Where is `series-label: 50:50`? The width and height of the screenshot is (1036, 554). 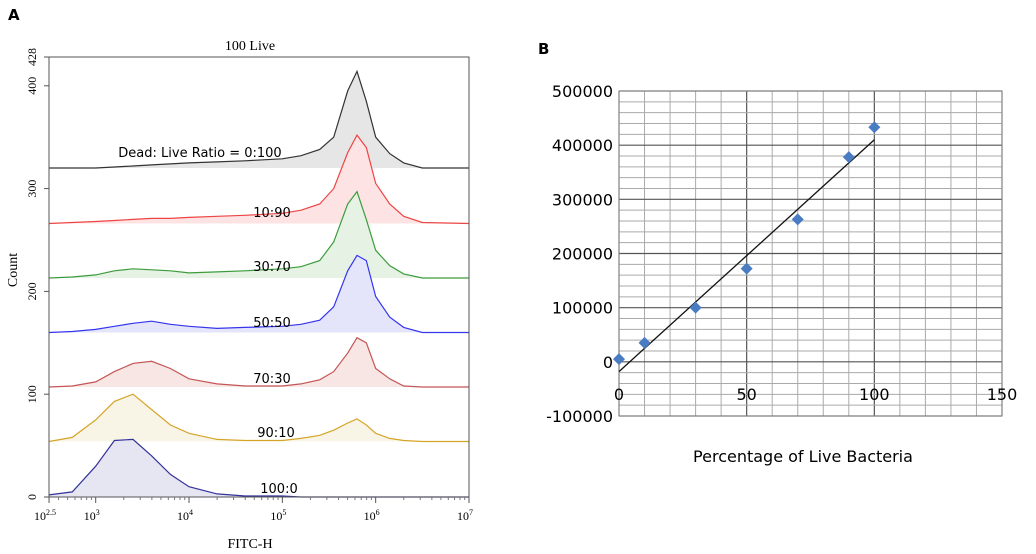
series-label: 50:50 is located at coordinates (271, 323).